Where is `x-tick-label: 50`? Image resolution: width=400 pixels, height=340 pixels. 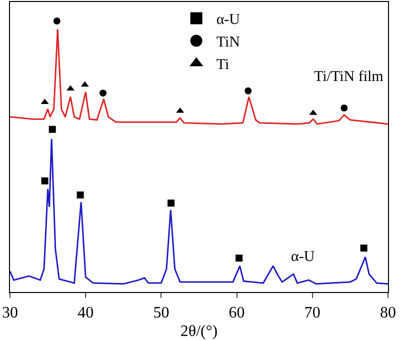 x-tick-label: 50 is located at coordinates (161, 313).